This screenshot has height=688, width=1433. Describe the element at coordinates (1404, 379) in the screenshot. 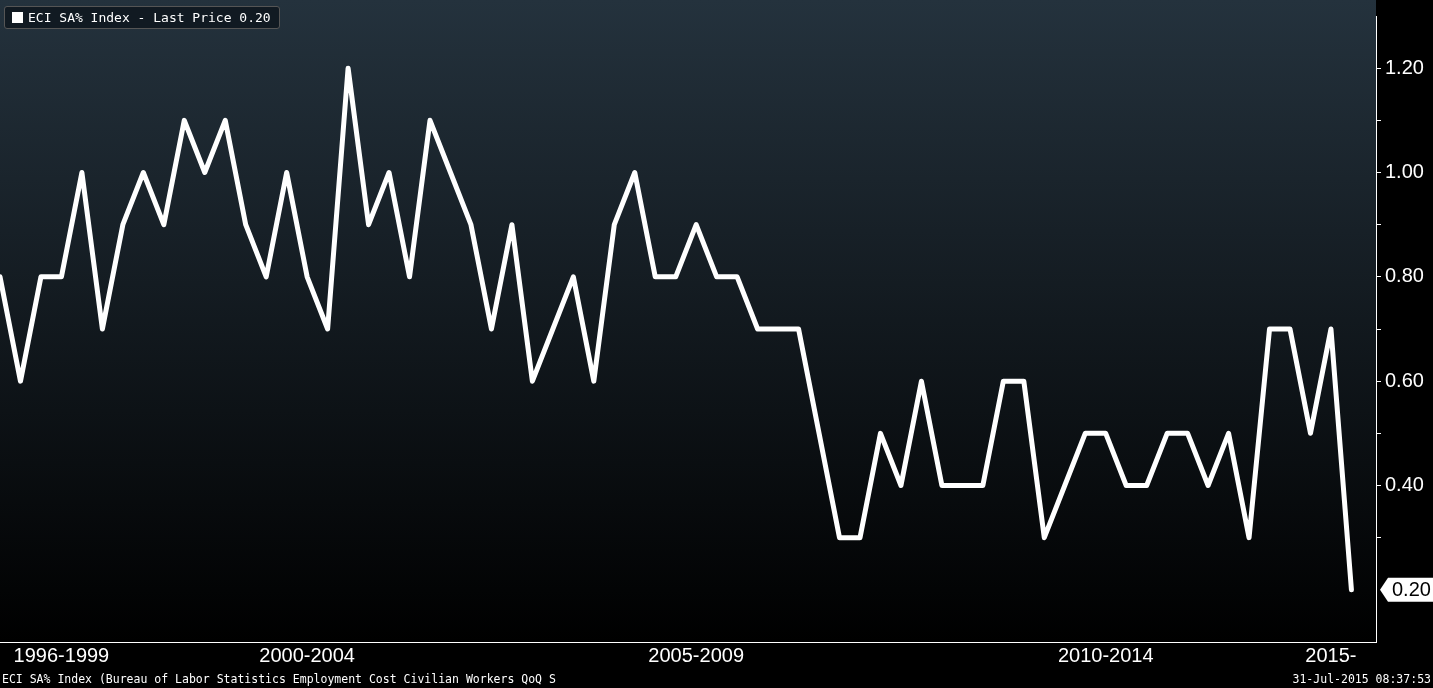

I see `y-tick-label: 0.60` at that location.